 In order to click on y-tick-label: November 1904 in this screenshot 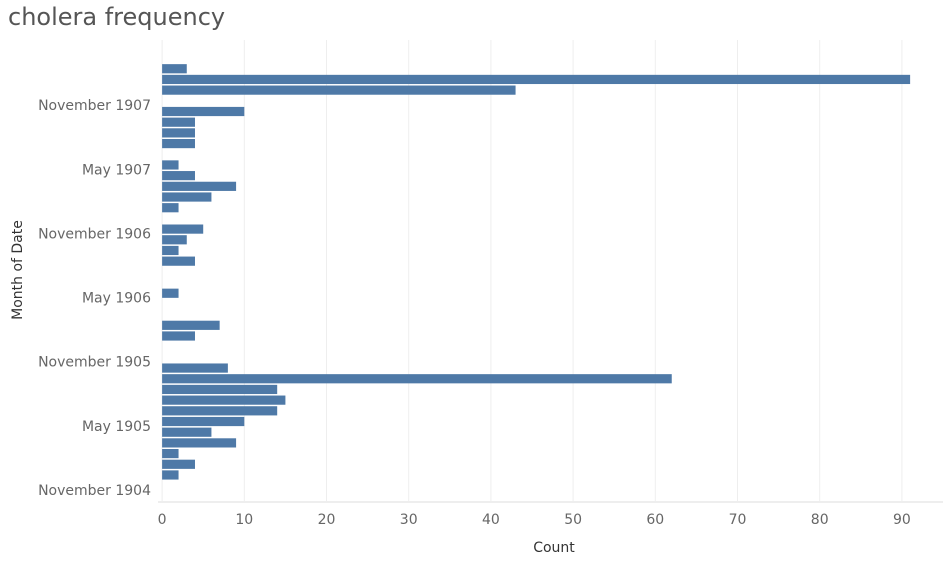, I will do `click(94, 491)`.